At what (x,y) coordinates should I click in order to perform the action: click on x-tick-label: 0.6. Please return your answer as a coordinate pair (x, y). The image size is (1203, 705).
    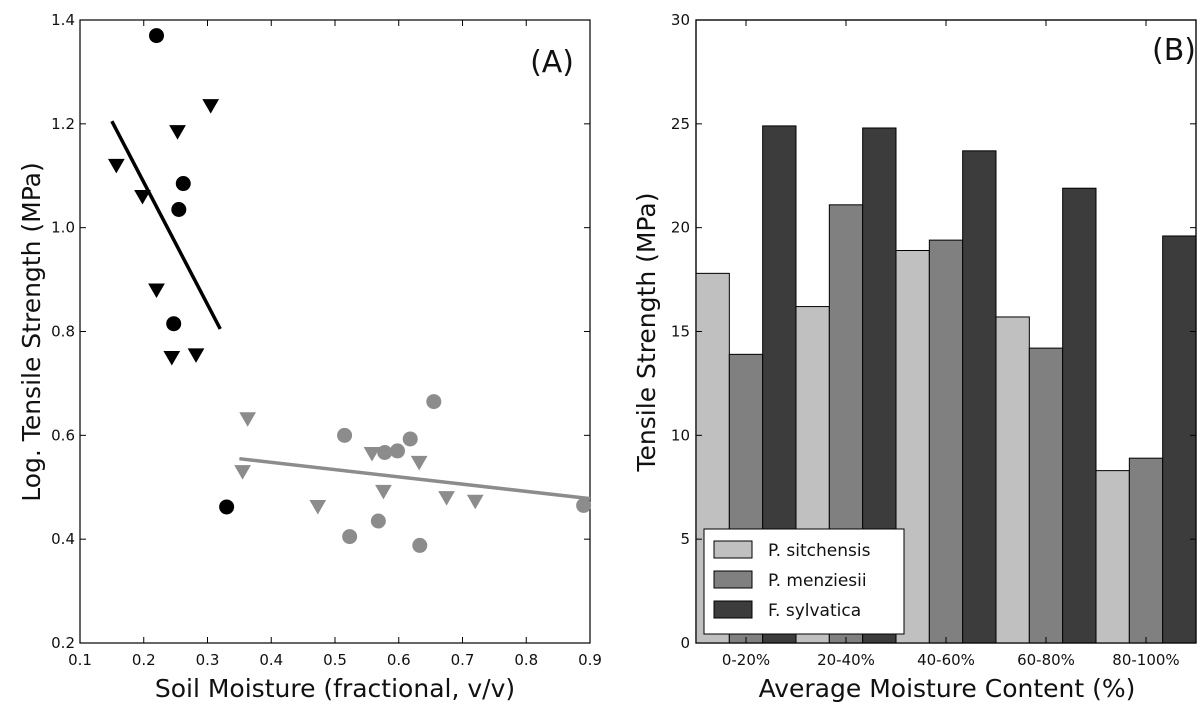
    Looking at the image, I should click on (399, 660).